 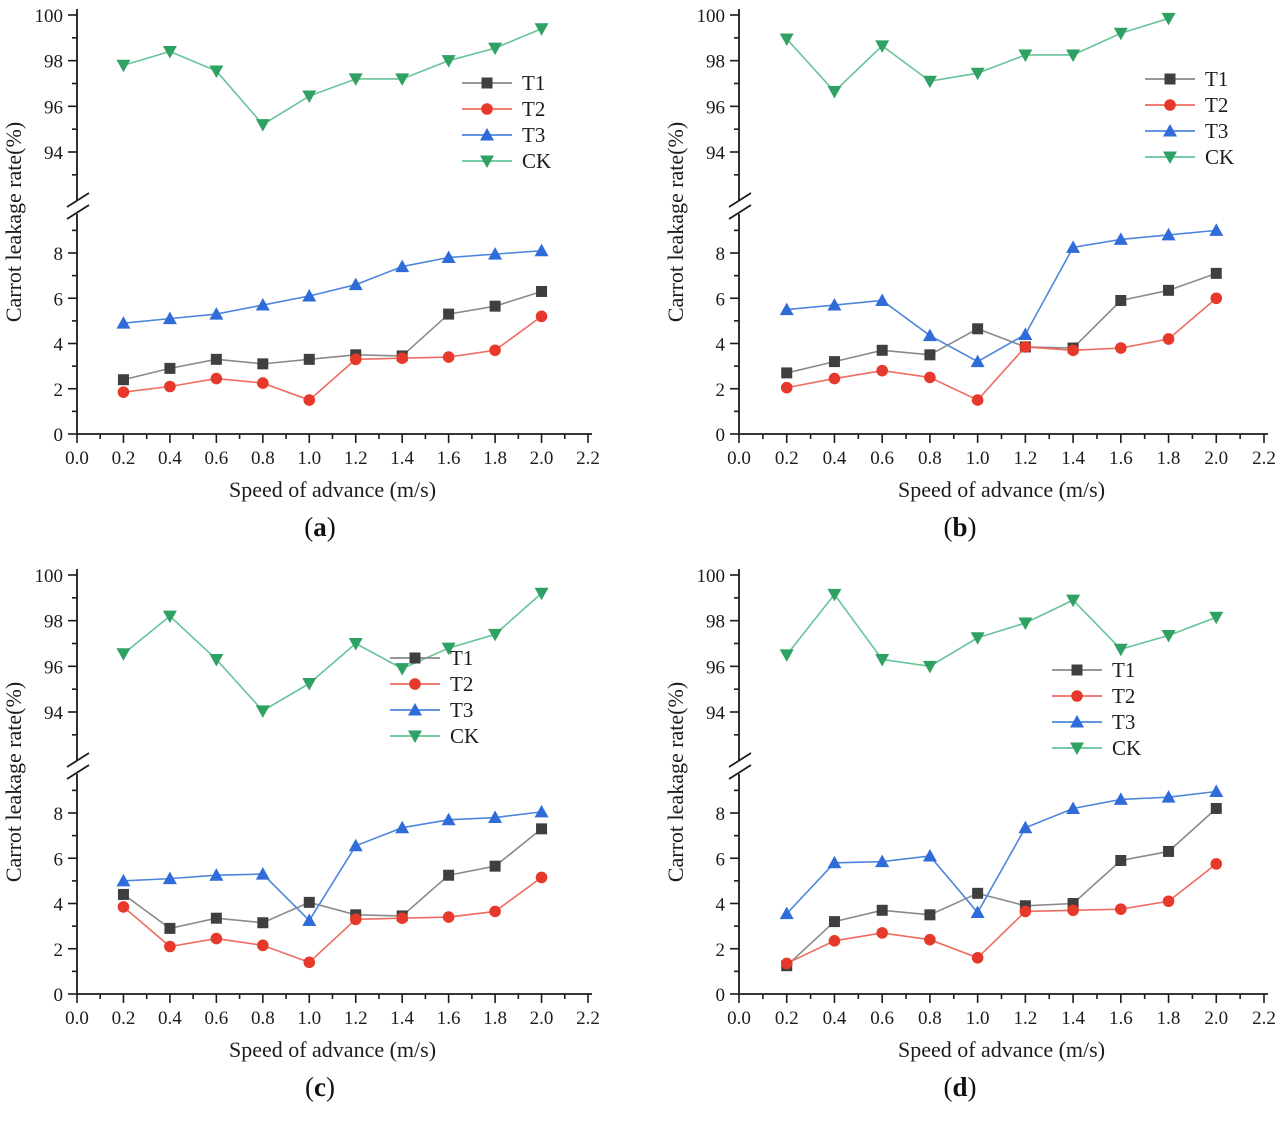 What do you see at coordinates (356, 458) in the screenshot?
I see `x-tick-label: 1.2` at bounding box center [356, 458].